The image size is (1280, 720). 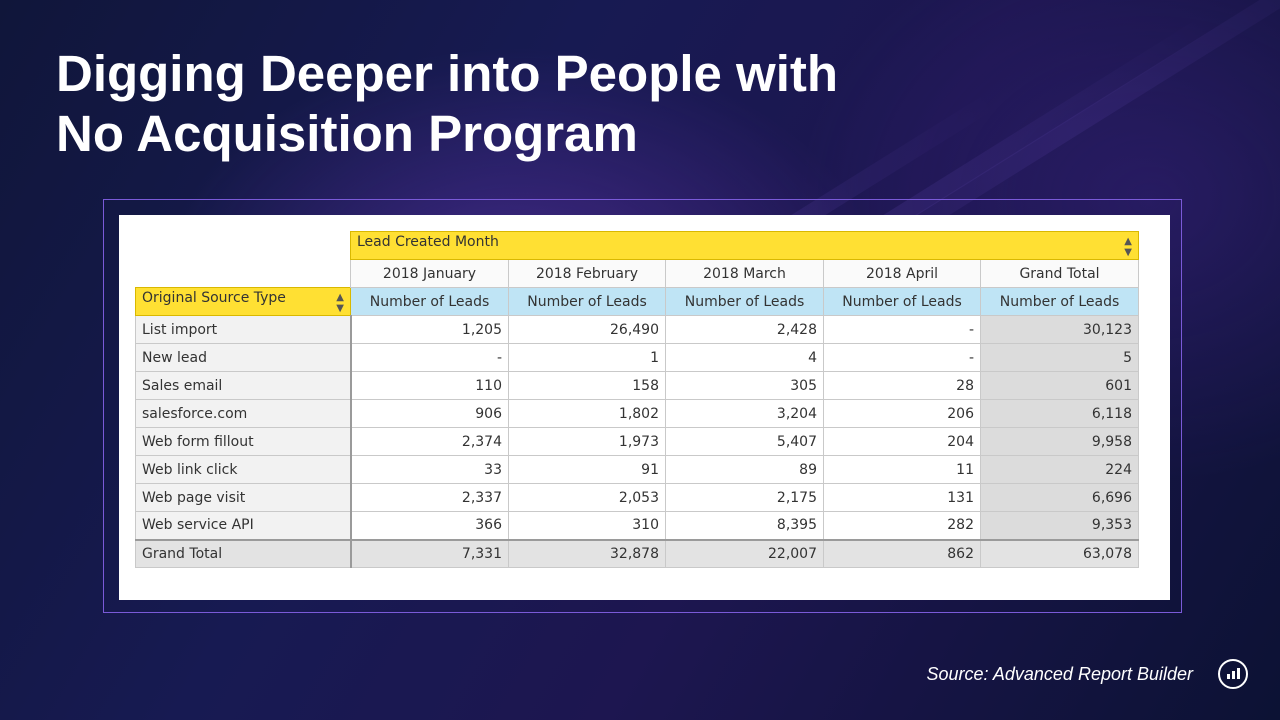 I want to click on row-header: Original Source Type ▲ ▼, so click(x=243, y=301).